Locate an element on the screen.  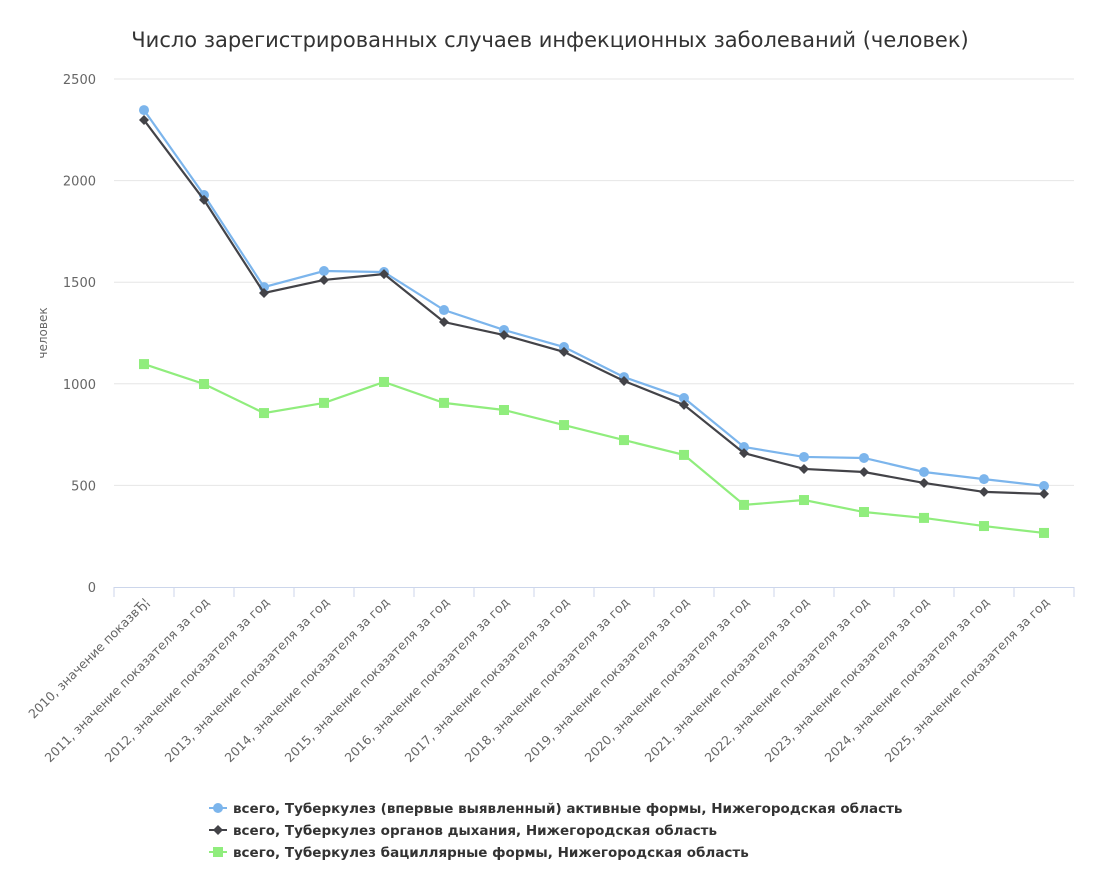
y-tick-label: 0 is located at coordinates (92, 588).